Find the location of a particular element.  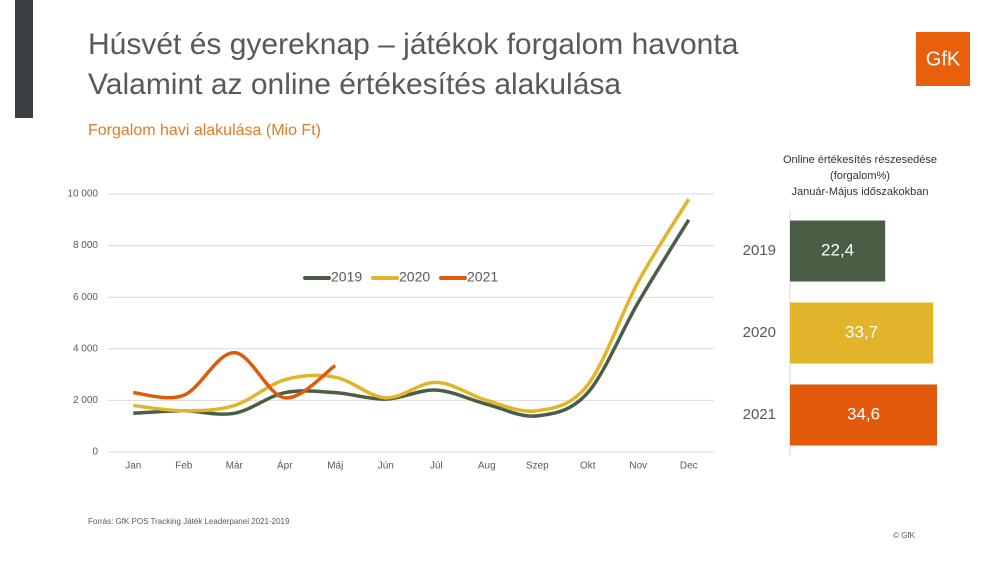

x-tick-label: Aug is located at coordinates (487, 466).